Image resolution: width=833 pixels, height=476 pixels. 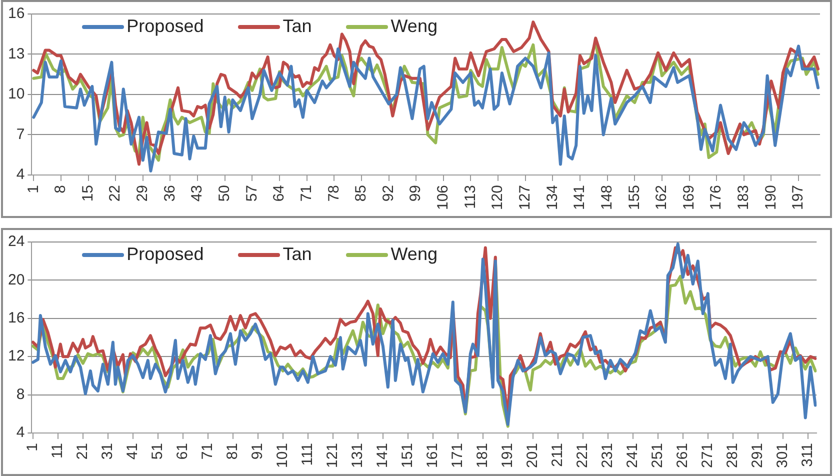 What do you see at coordinates (557, 454) in the screenshot?
I see `x-tick-label: 211` at bounding box center [557, 454].